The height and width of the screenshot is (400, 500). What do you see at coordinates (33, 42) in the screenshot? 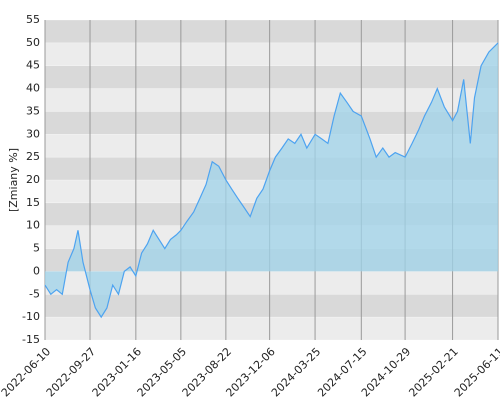
I see `y-tick-label: 50` at bounding box center [33, 42].